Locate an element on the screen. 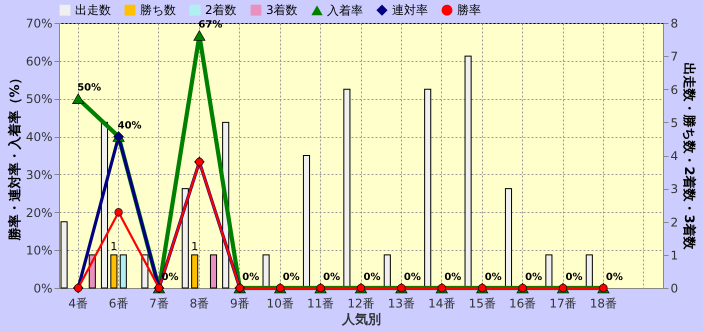 The image size is (703, 332). y-tick-label: 10% is located at coordinates (39, 251).